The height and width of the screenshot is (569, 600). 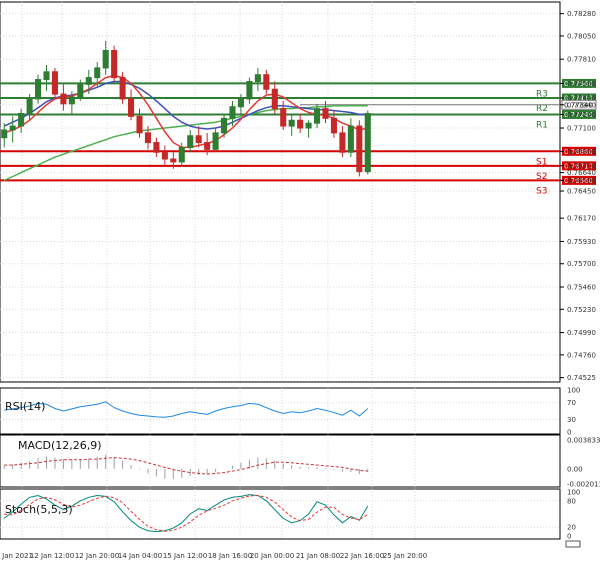 What do you see at coordinates (569, 537) in the screenshot?
I see `stoch-tick-label: 0` at bounding box center [569, 537].